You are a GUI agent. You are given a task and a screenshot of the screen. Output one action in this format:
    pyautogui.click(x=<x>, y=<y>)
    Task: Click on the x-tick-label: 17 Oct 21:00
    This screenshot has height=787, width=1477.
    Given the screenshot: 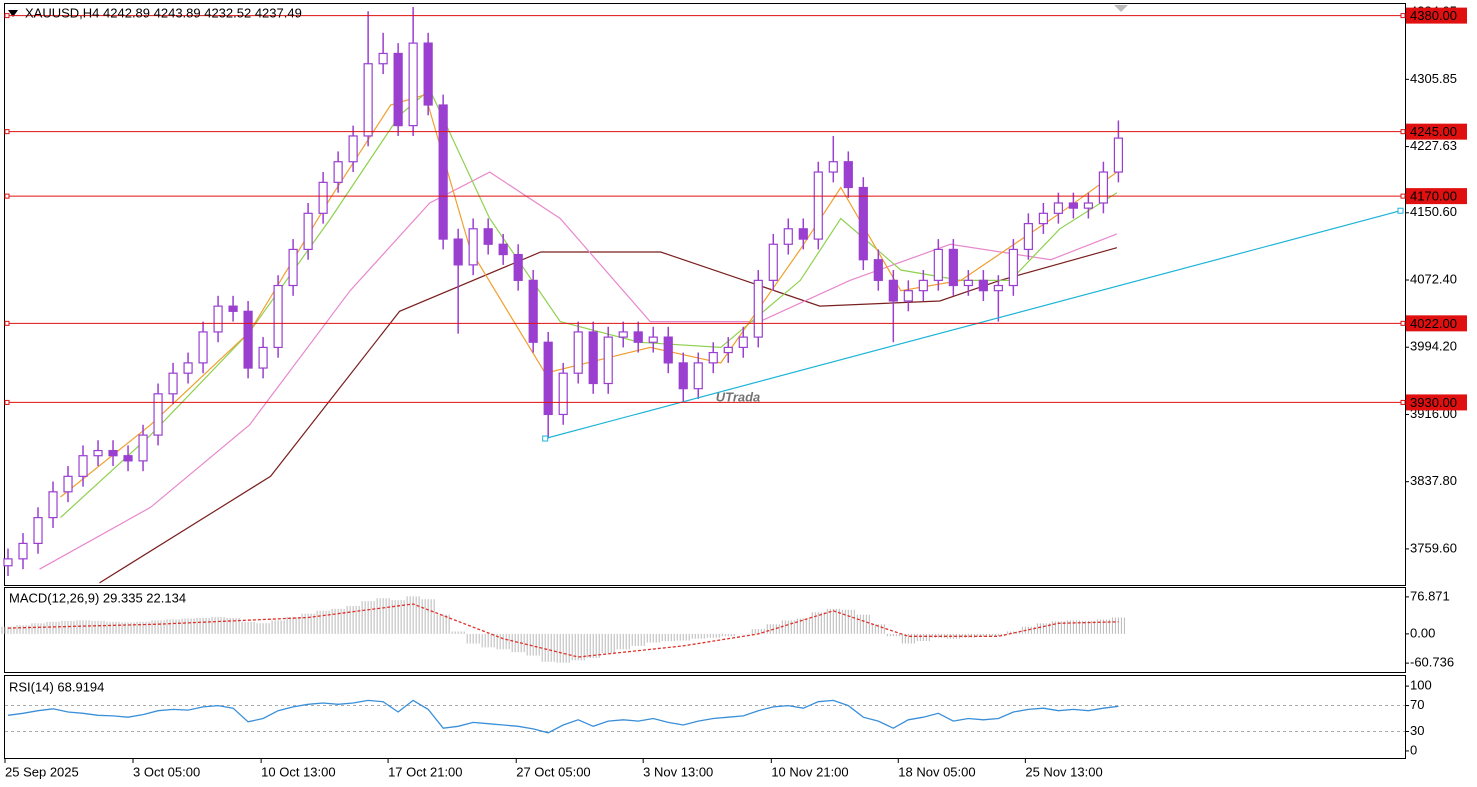 What is the action you would take?
    pyautogui.click(x=425, y=771)
    